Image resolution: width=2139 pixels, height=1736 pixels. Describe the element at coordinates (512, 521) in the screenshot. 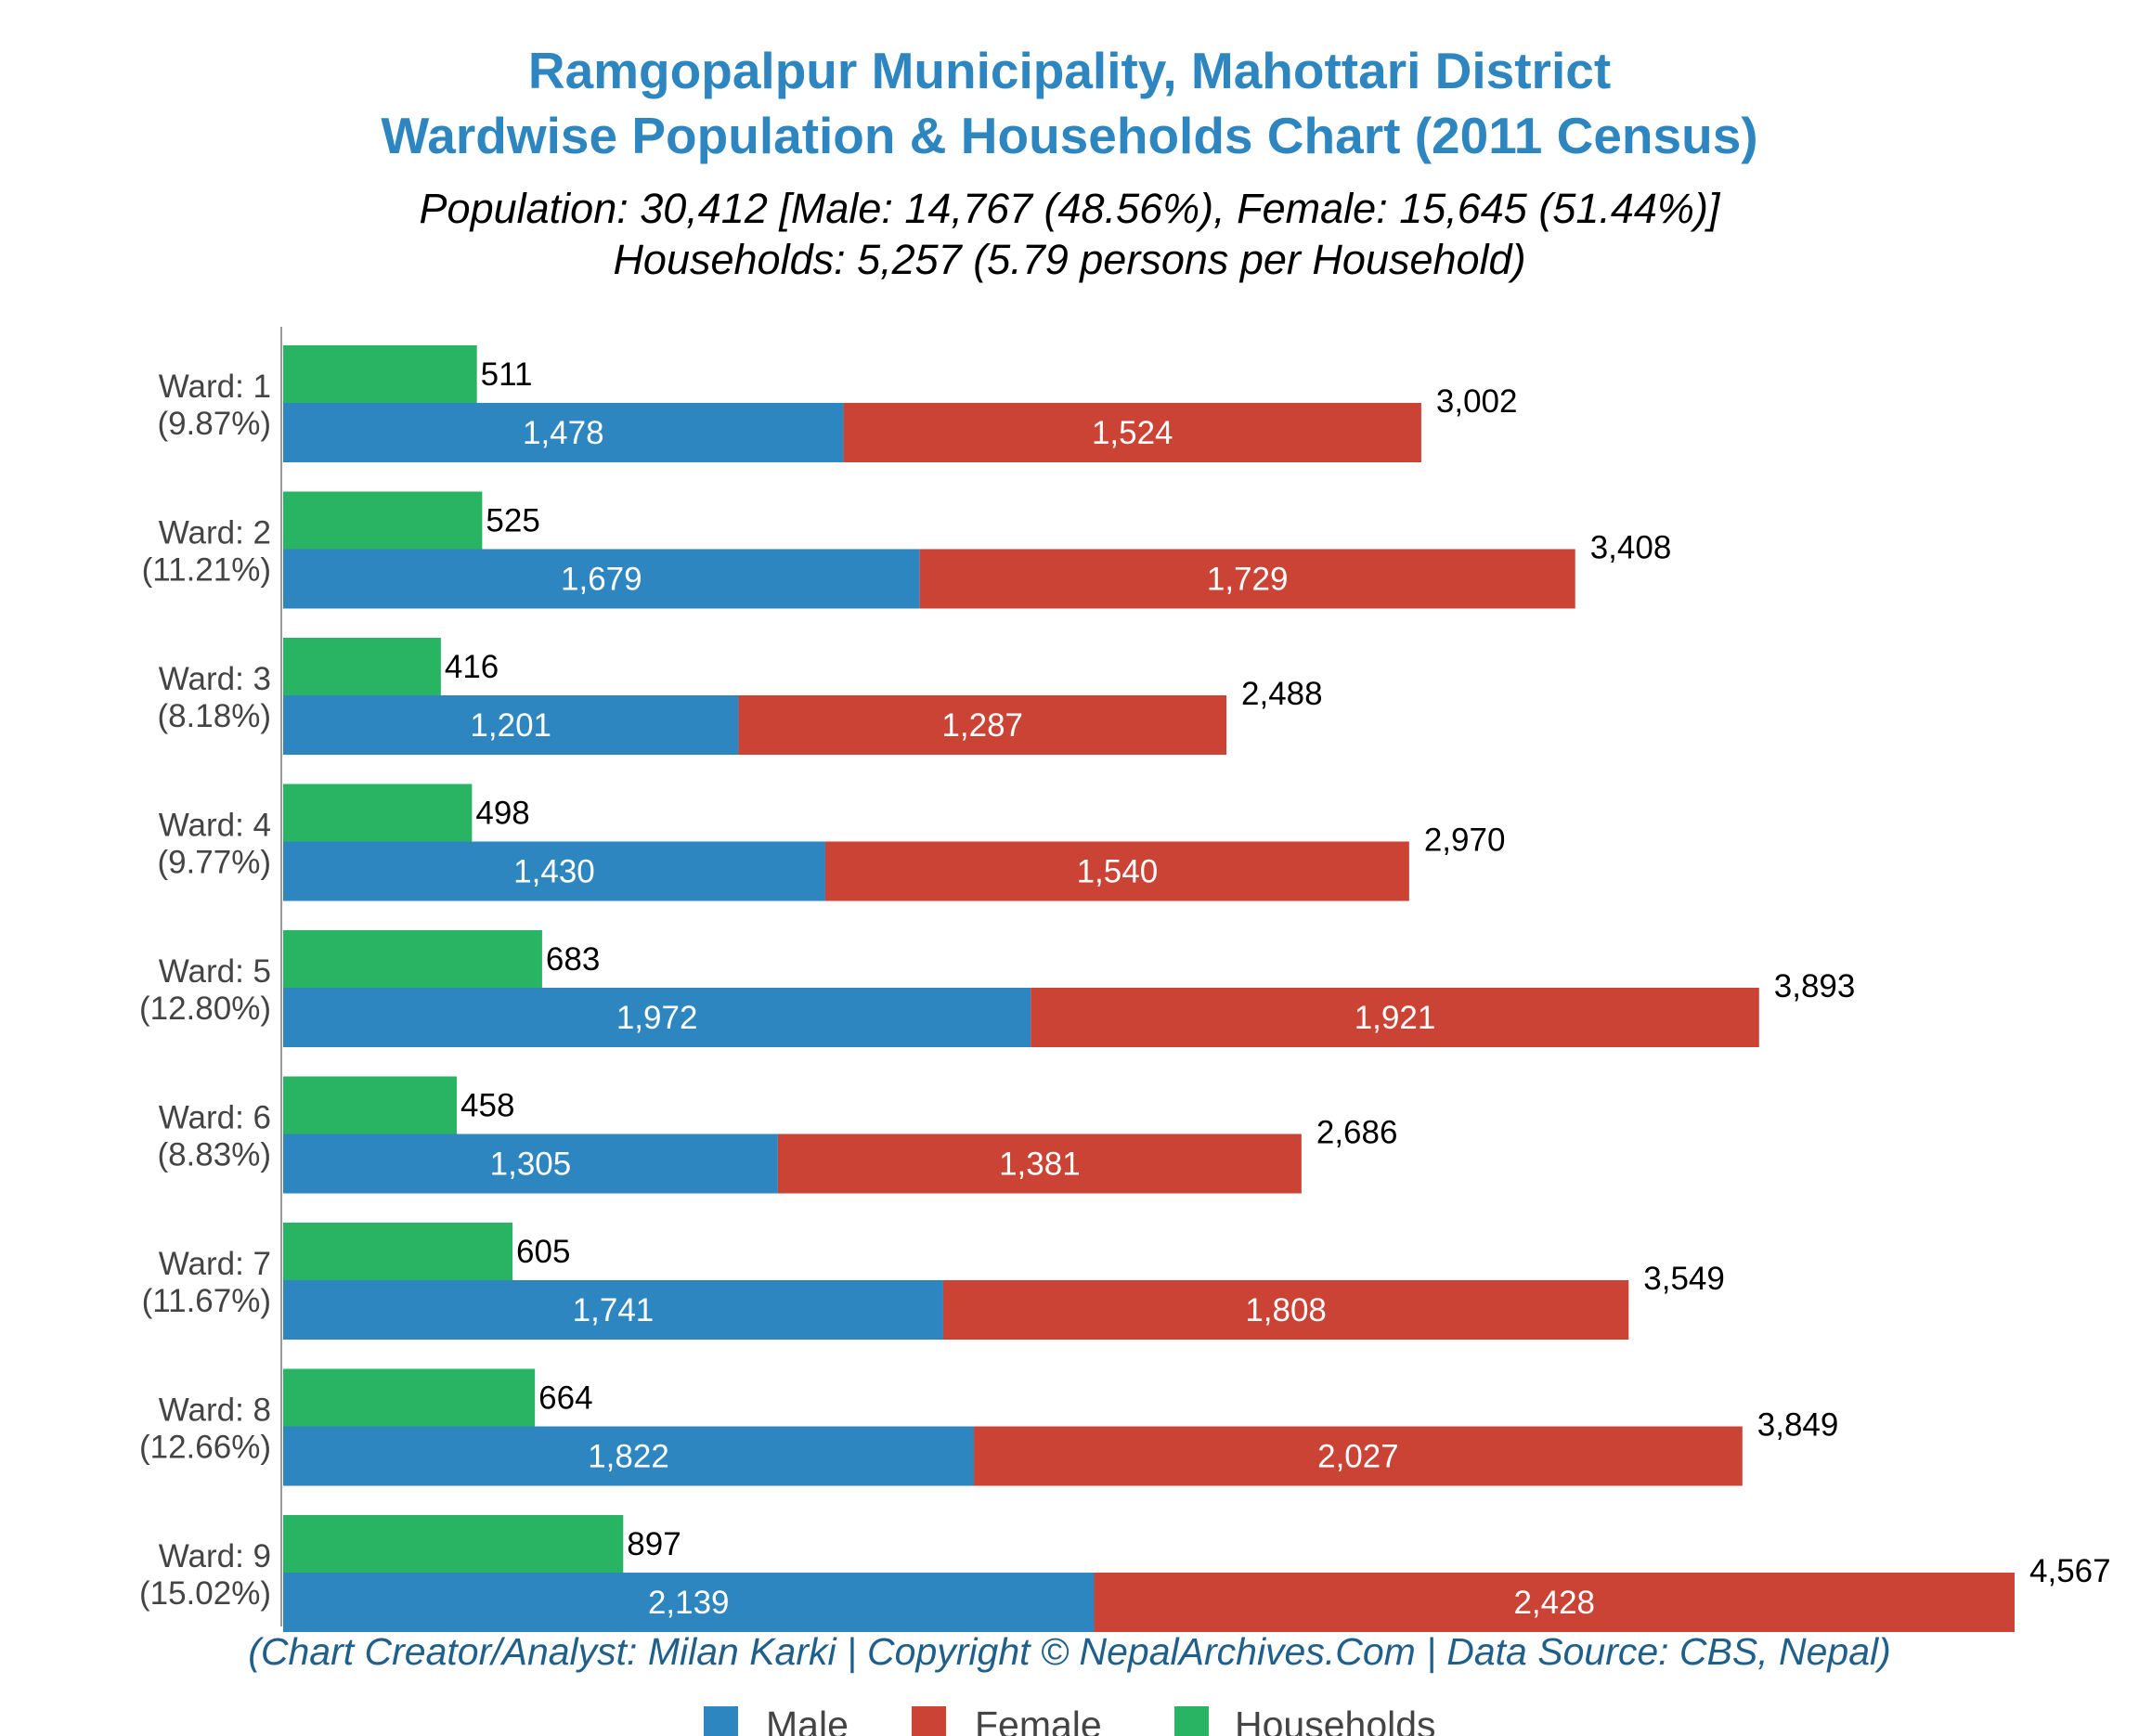

I see `households-value-label: 525` at that location.